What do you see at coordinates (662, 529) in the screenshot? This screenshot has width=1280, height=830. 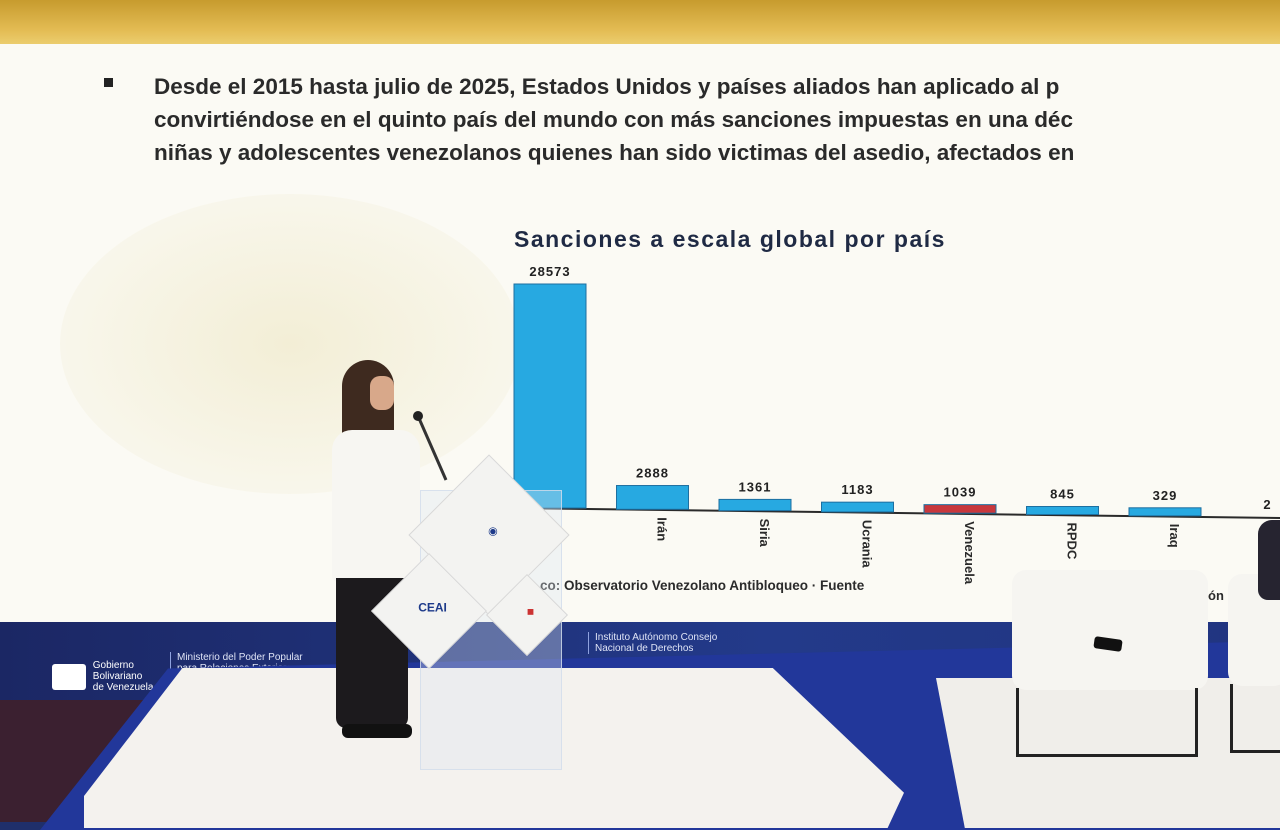 I see `category-label-irán: Irán` at bounding box center [662, 529].